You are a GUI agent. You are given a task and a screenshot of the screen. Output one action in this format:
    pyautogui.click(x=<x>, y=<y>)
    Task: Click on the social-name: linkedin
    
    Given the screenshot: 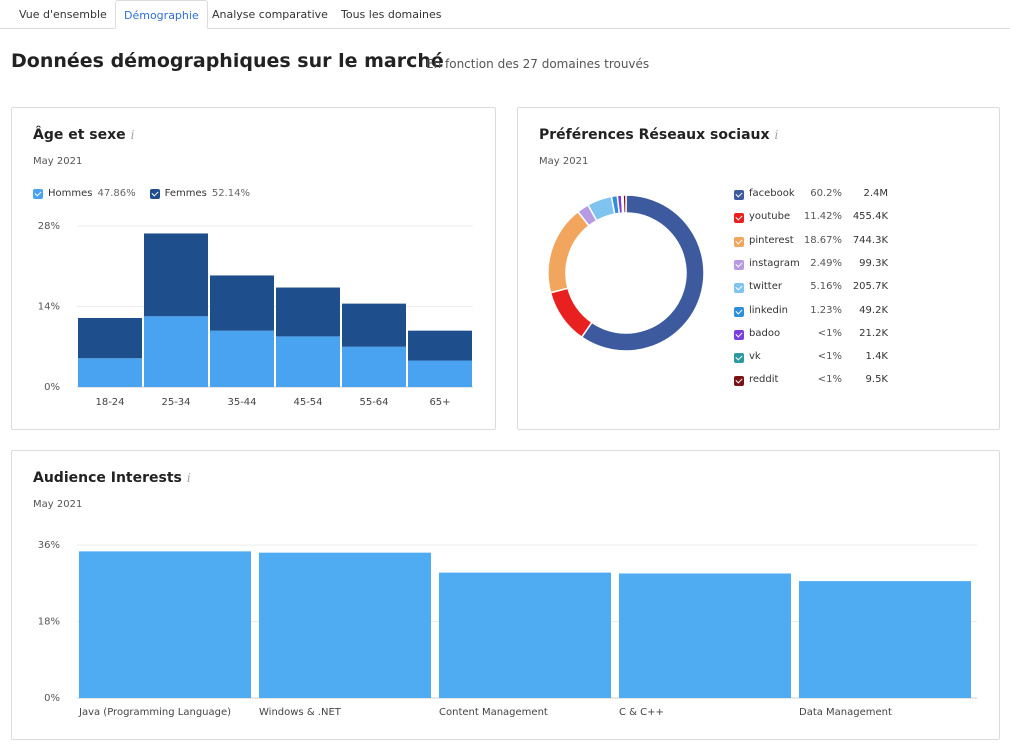 What is the action you would take?
    pyautogui.click(x=768, y=310)
    